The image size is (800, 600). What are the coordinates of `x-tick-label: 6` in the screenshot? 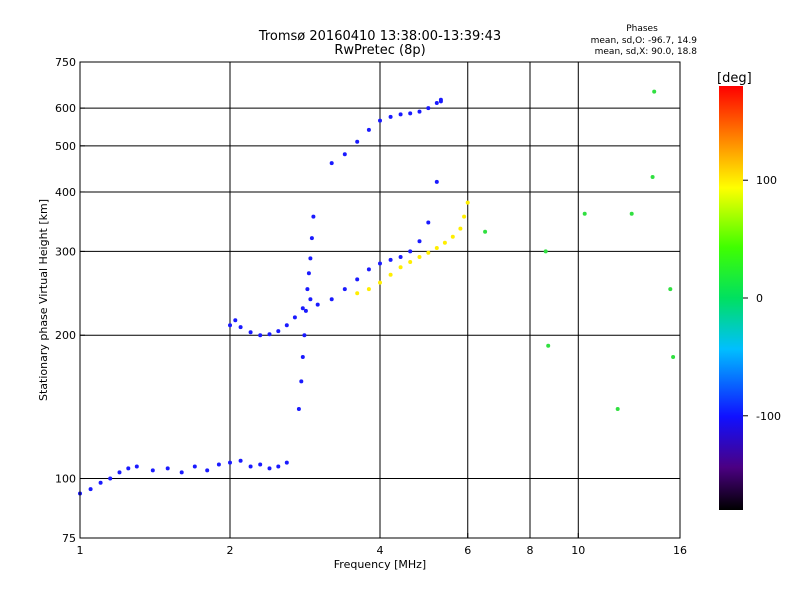 It's located at (467, 550).